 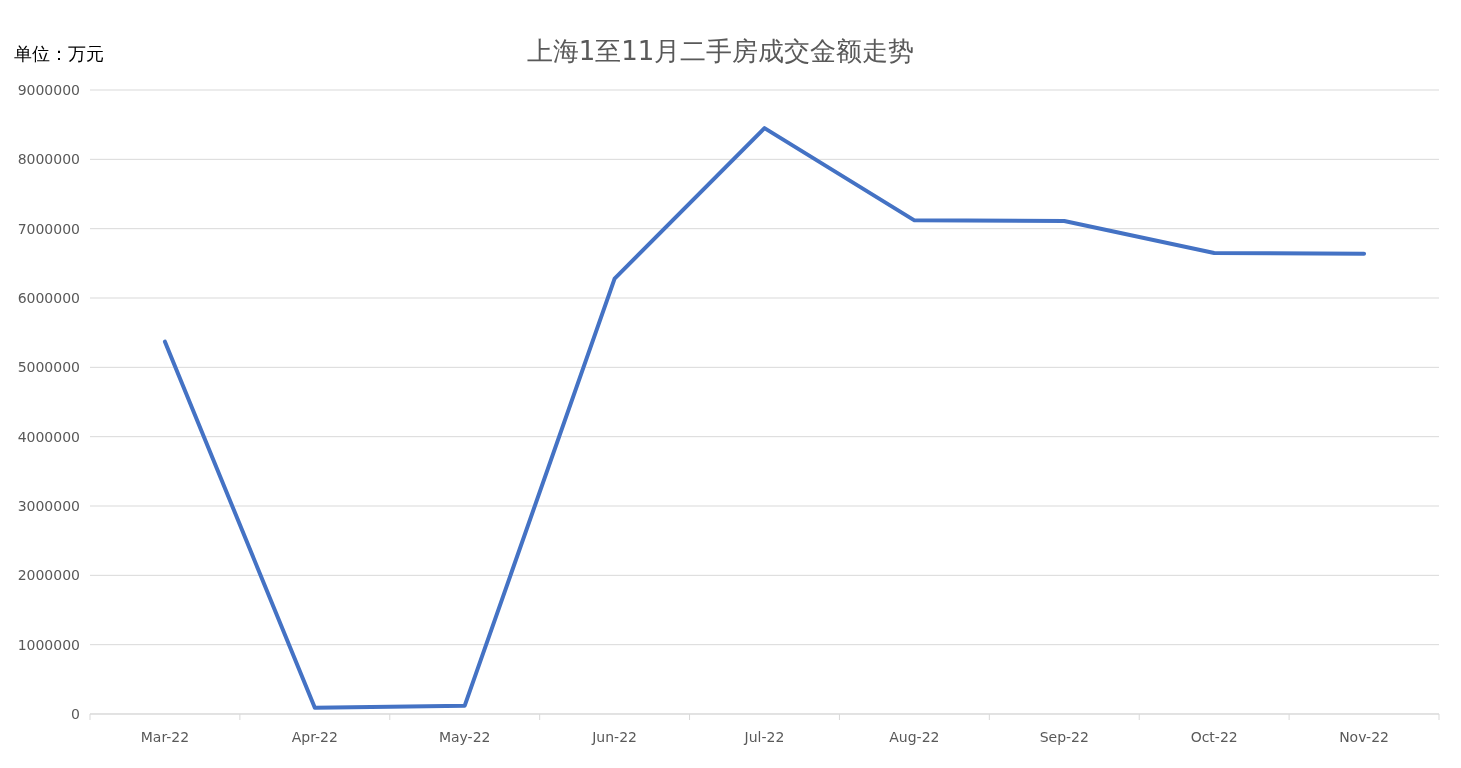 I want to click on y-tick-label: 8000000, so click(x=48, y=159).